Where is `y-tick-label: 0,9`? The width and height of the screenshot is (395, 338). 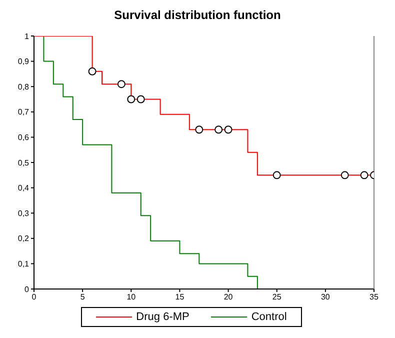
y-tick-label: 0,9 is located at coordinates (24, 61).